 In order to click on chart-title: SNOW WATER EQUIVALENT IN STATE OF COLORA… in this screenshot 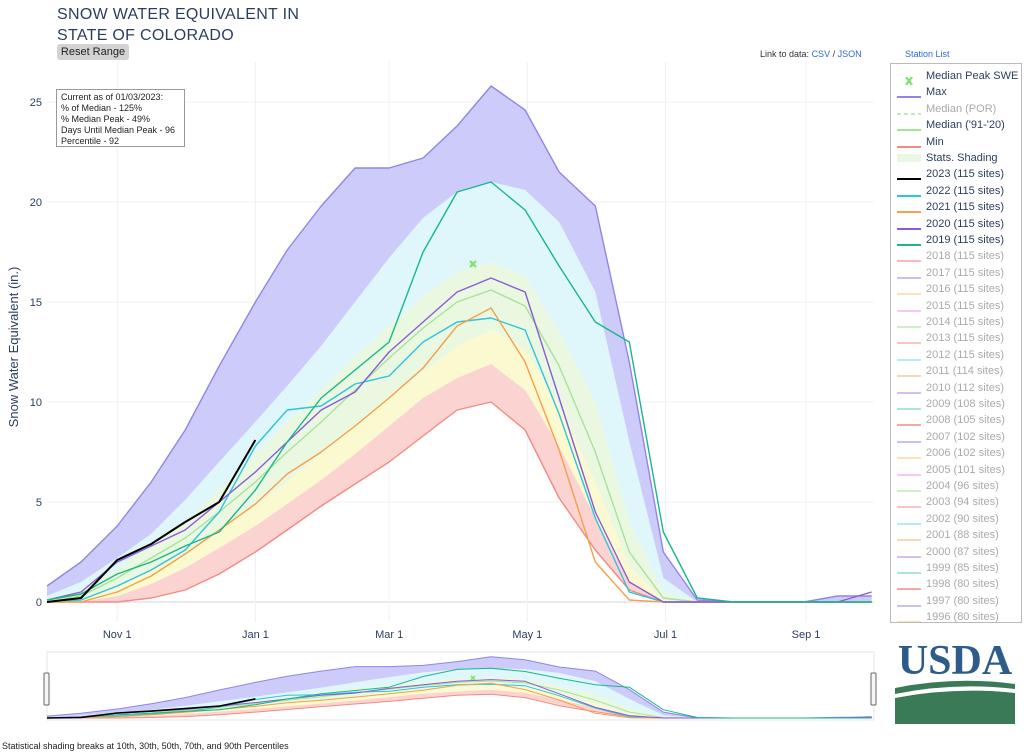, I will do `click(178, 25)`.